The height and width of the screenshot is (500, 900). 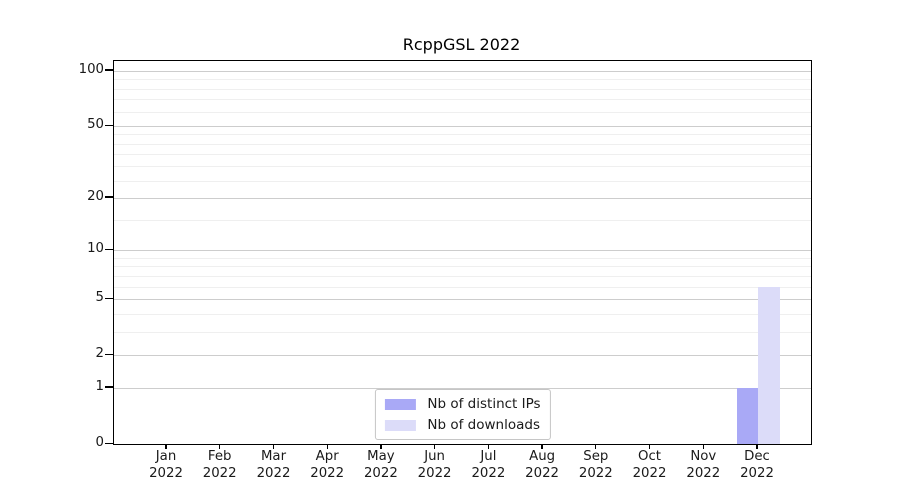 I want to click on legend-swatch-nb-of-distinct-ips, so click(x=400, y=404).